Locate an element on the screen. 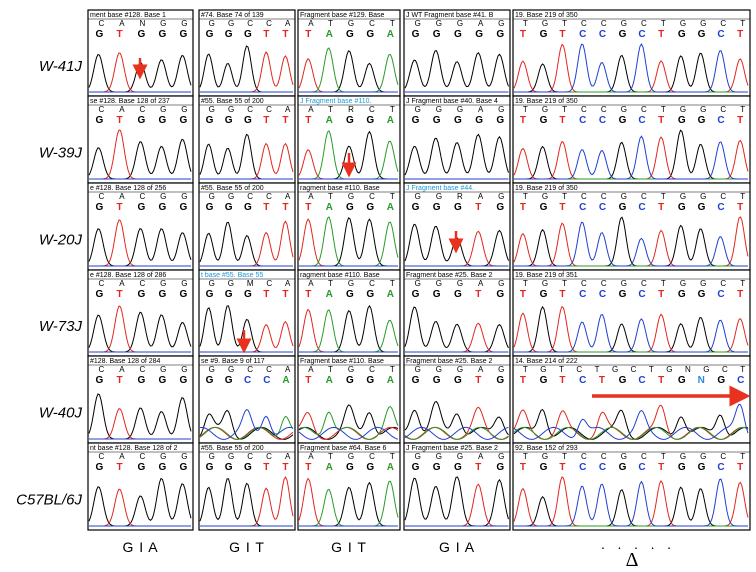 This screenshot has width=756, height=572. reference-bases: TGTCTGCTGNGCT is located at coordinates (634, 369).